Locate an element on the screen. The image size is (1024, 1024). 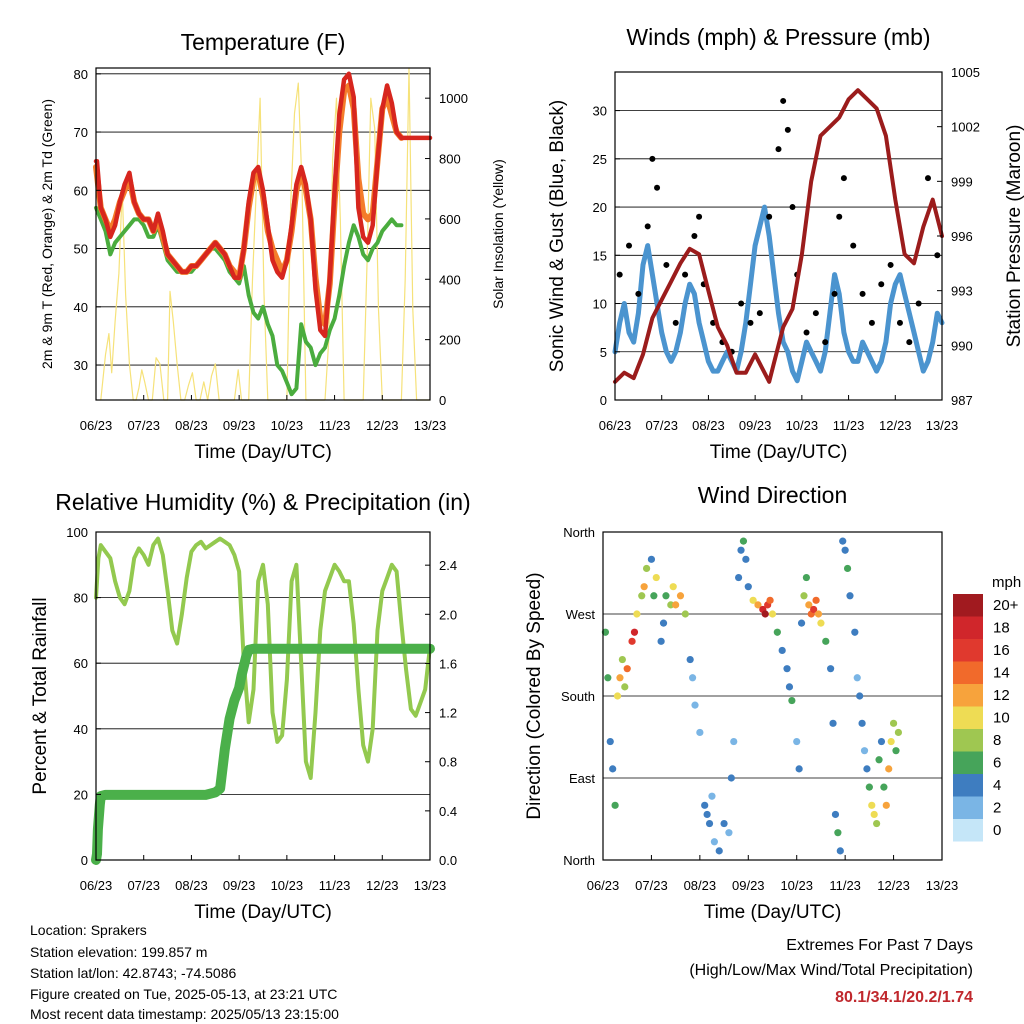
x-tick-label: 08/23 is located at coordinates (708, 425).